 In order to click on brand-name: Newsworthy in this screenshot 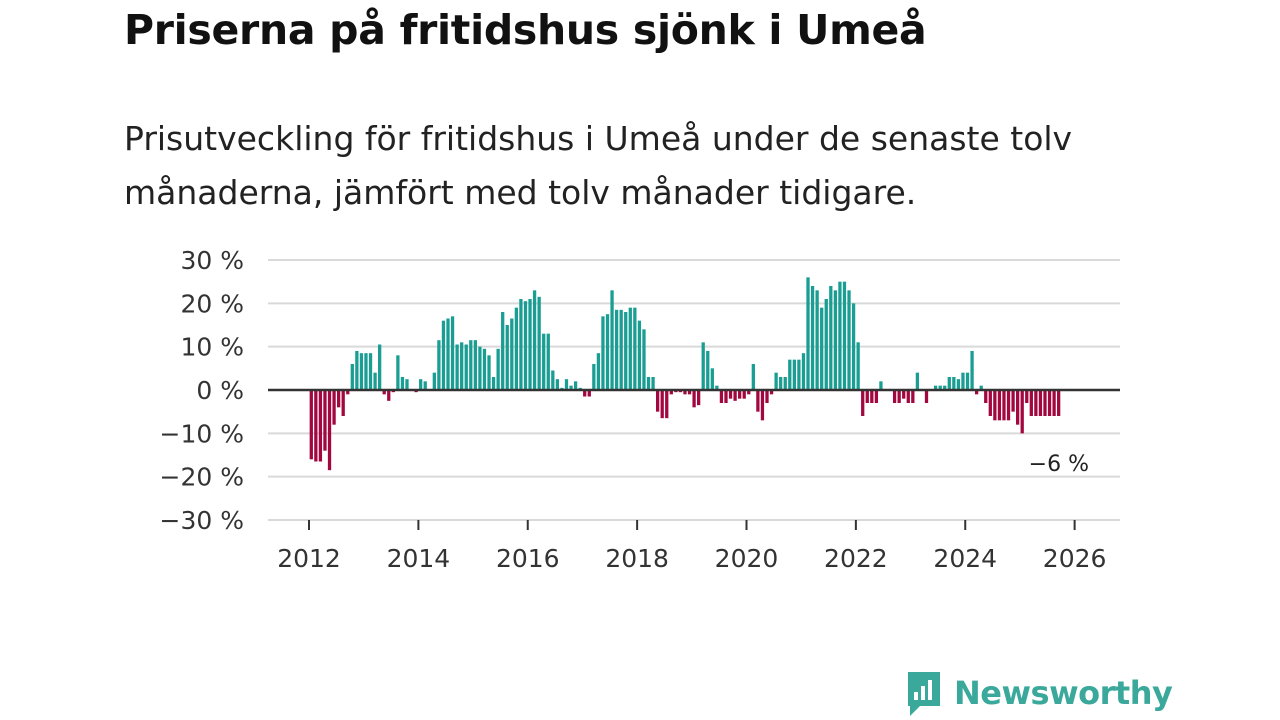, I will do `click(1063, 693)`.